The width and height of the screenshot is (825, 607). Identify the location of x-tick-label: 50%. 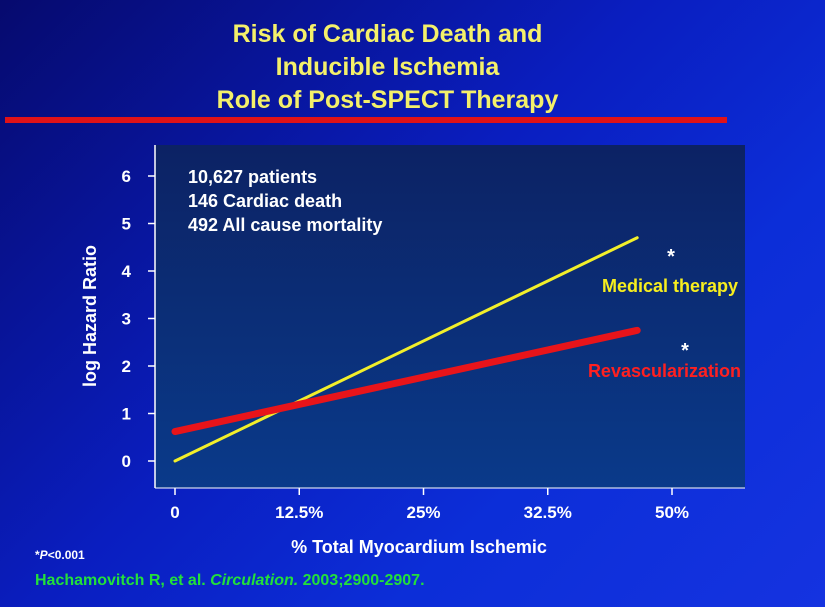
(672, 512).